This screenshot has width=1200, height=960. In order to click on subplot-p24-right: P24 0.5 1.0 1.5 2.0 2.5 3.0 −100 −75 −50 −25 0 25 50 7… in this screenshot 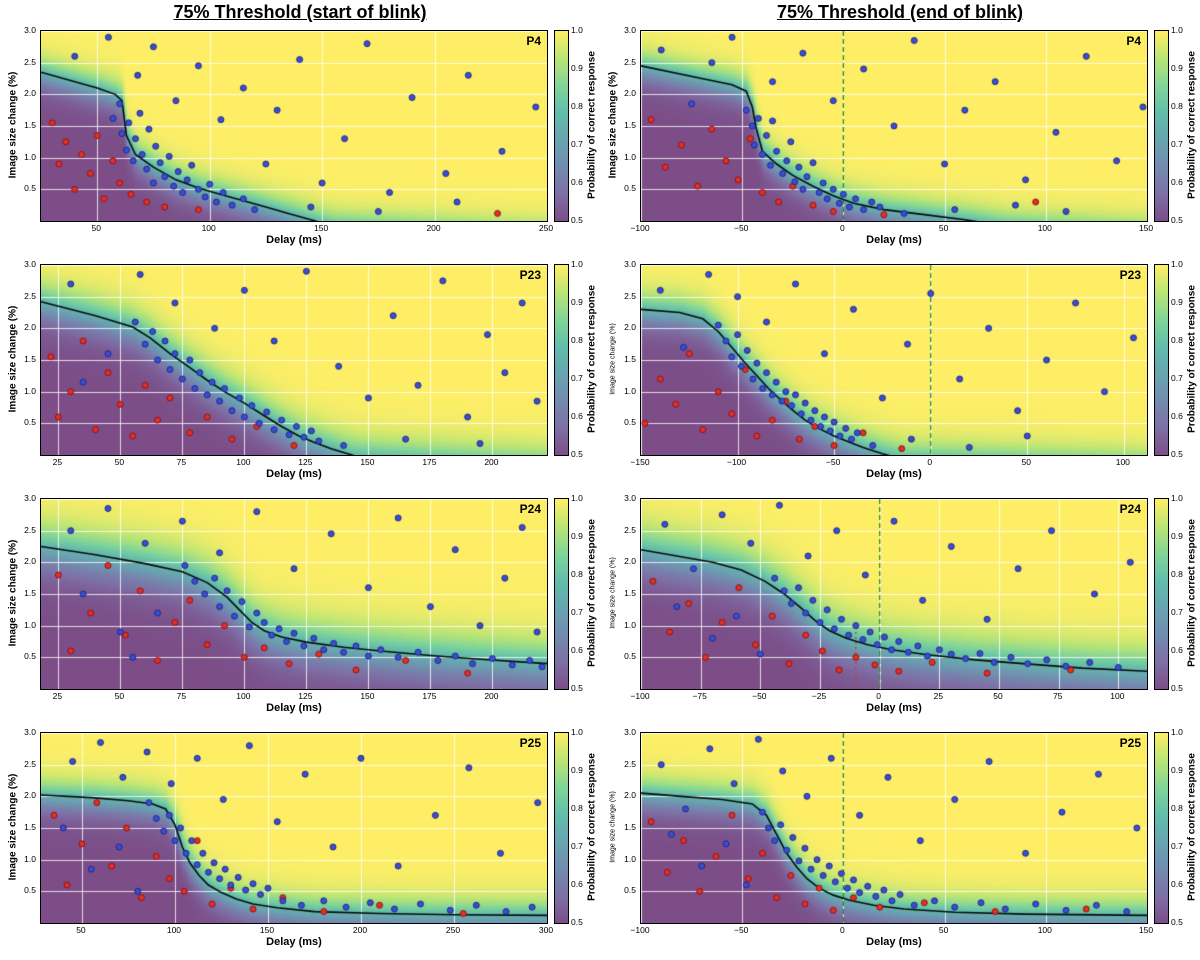, I will do `click(900, 609)`.